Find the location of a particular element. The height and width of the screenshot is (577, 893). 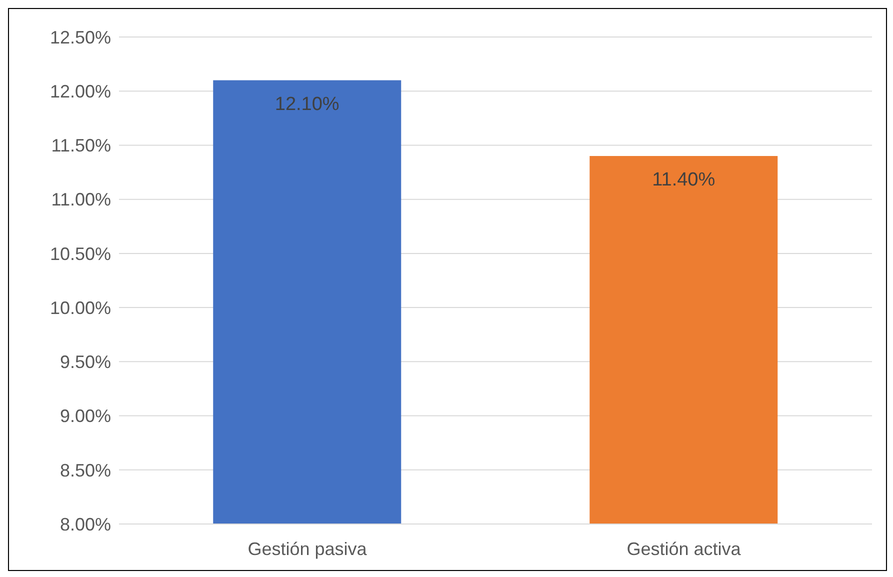

y-tick-label: 9.00% is located at coordinates (85, 416).